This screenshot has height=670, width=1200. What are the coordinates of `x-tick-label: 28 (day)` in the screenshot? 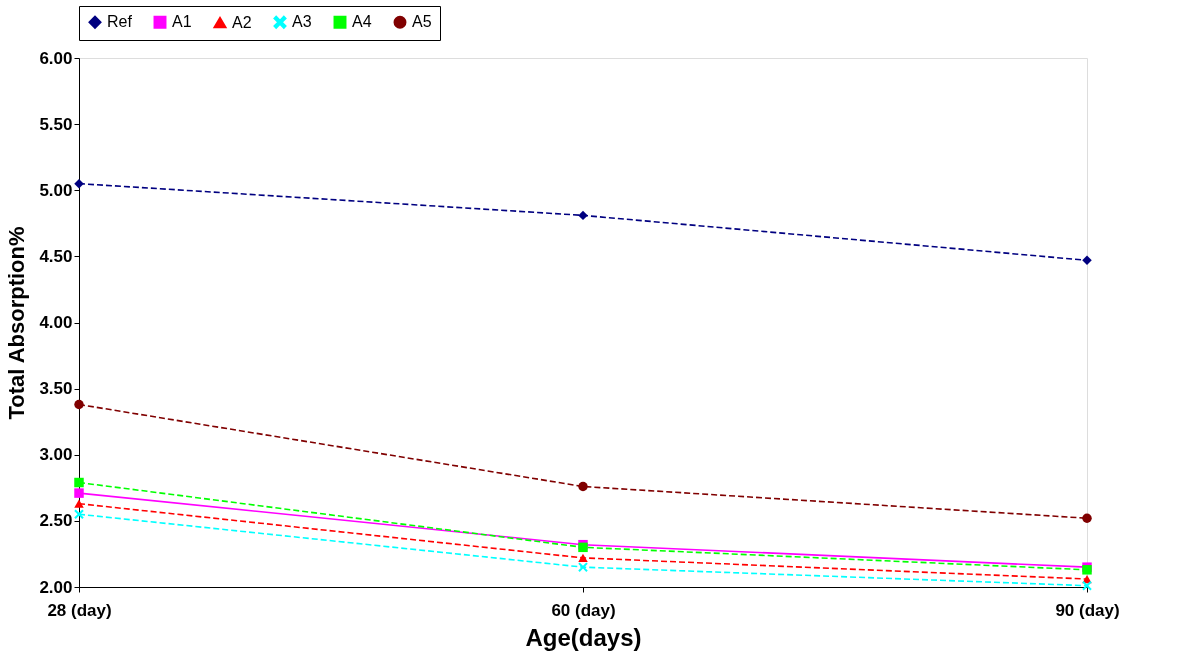 It's located at (79, 610).